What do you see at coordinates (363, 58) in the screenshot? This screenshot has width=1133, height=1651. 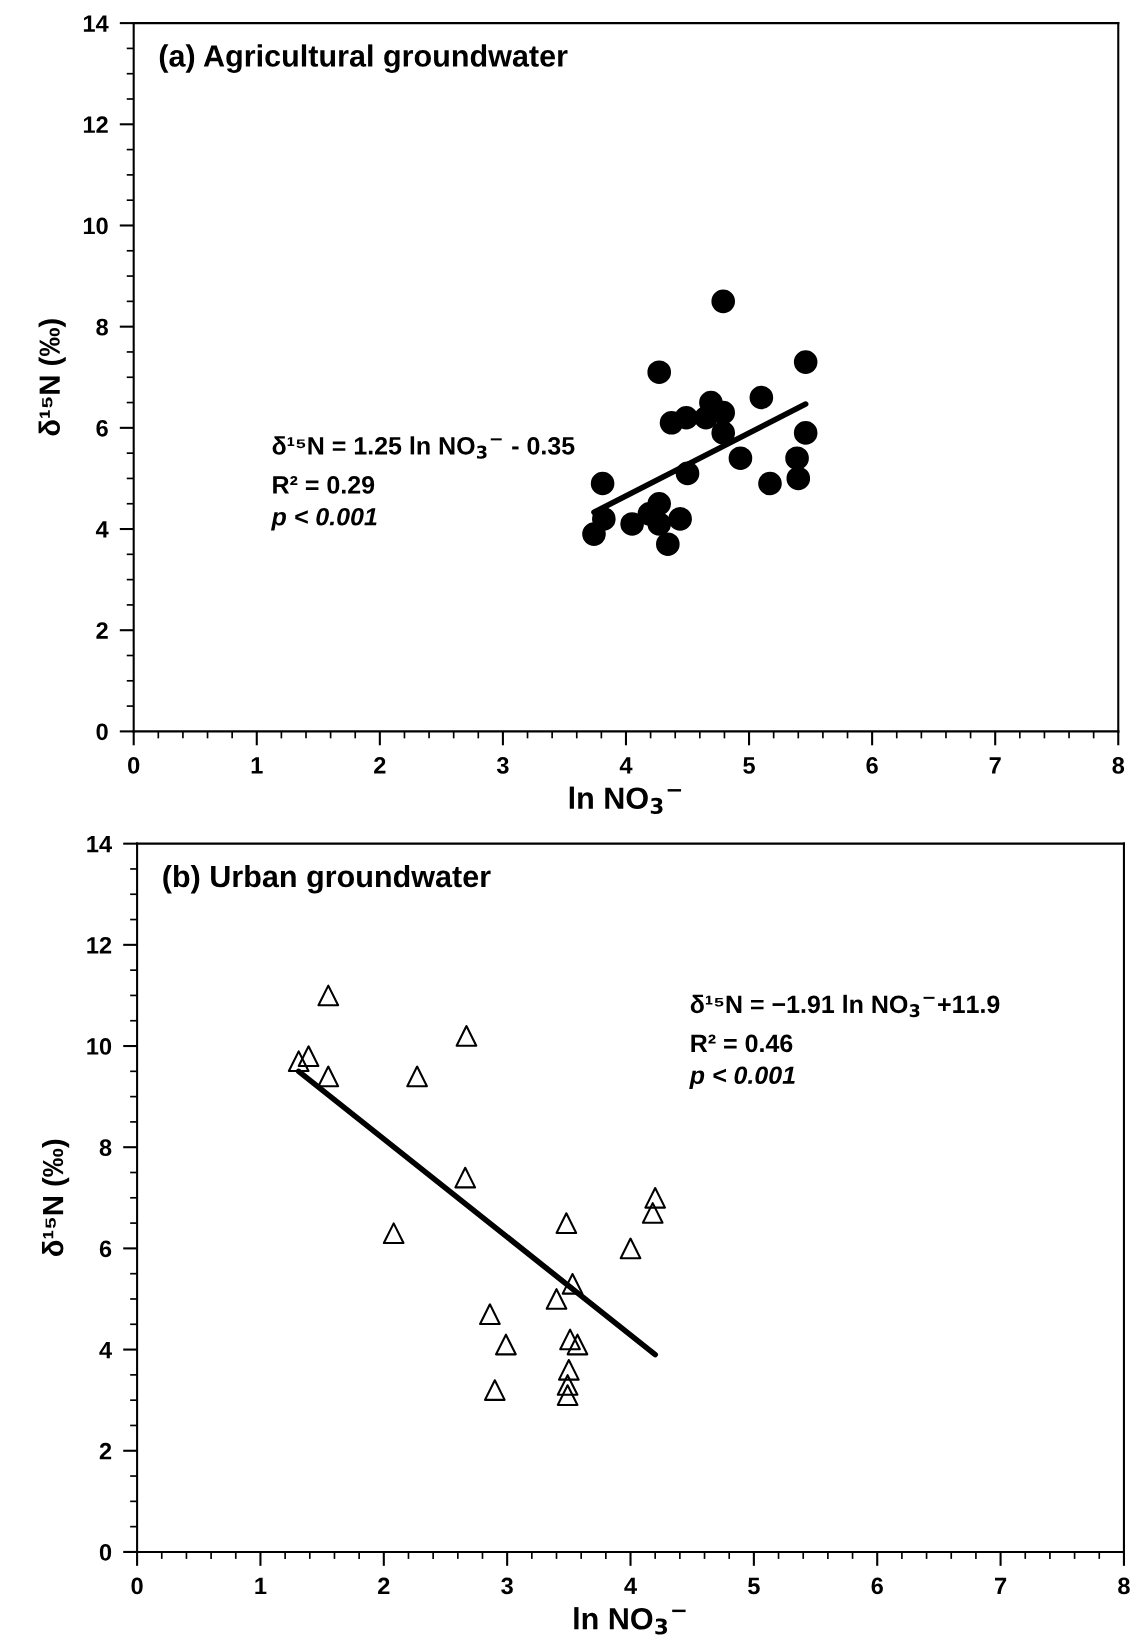 I see `text: (a) Agricultural groundwater` at bounding box center [363, 58].